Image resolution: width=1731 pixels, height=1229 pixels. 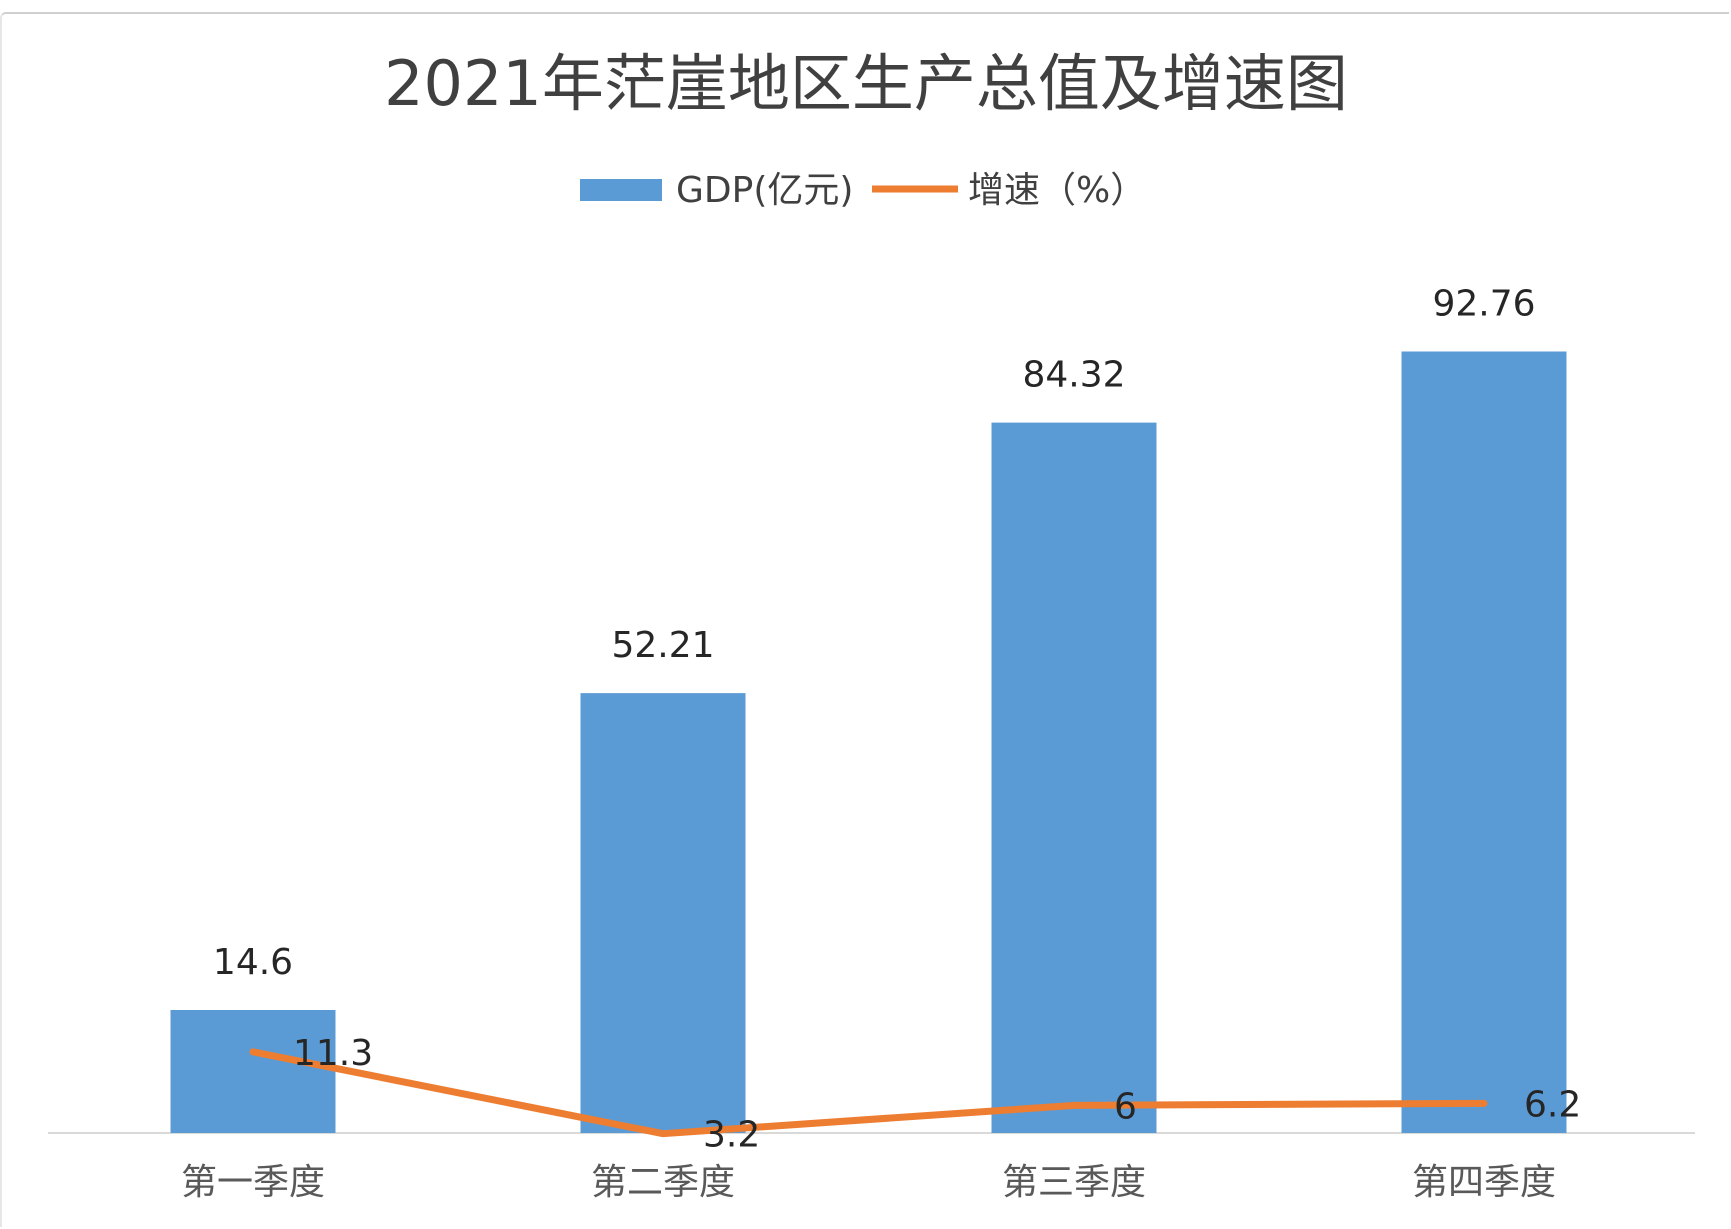 I want to click on growth-value-label: 6, so click(x=1125, y=1106).